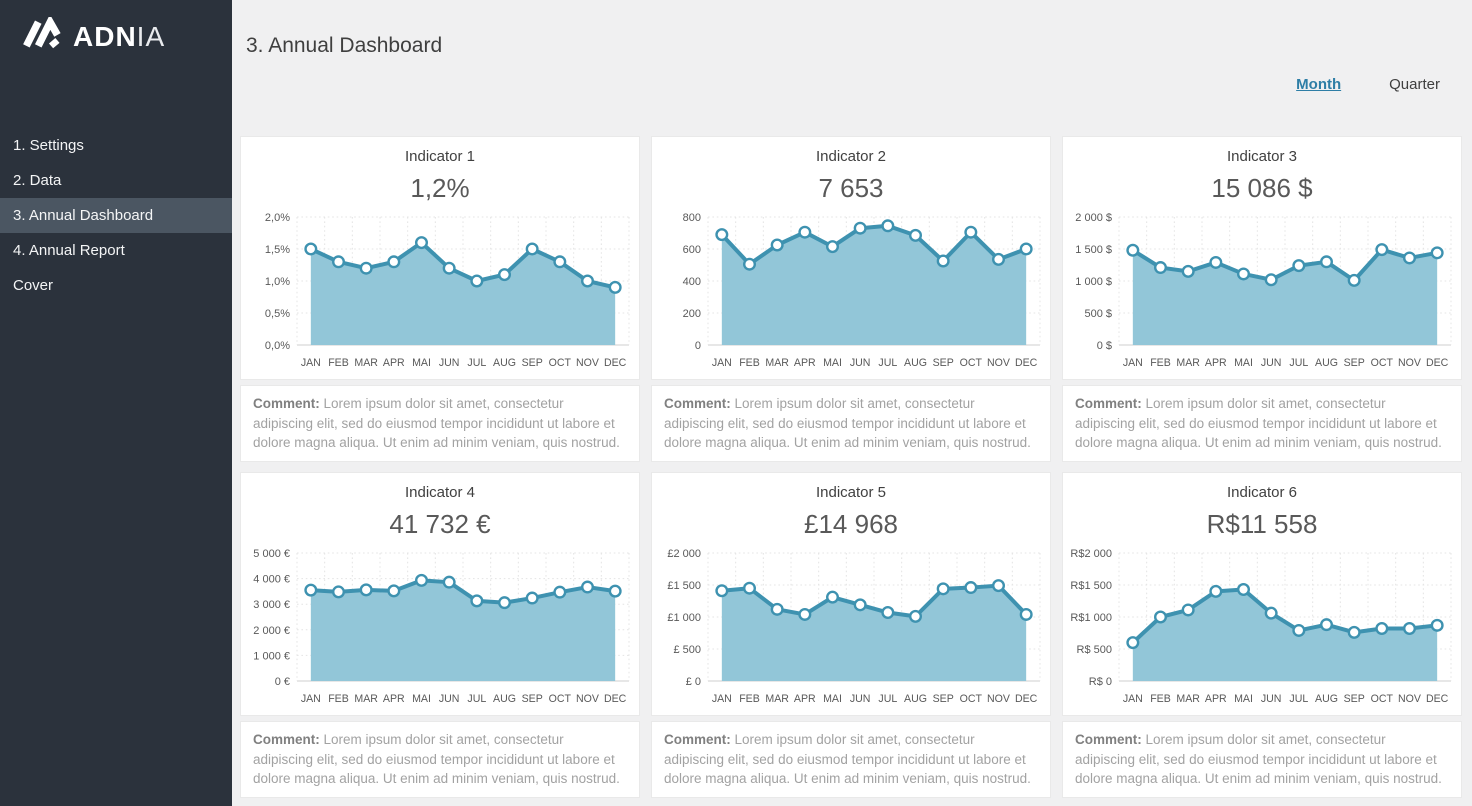 The width and height of the screenshot is (1472, 806). Describe the element at coordinates (37, 180) in the screenshot. I see `sidebar-item-2-data: 2. Data` at that location.